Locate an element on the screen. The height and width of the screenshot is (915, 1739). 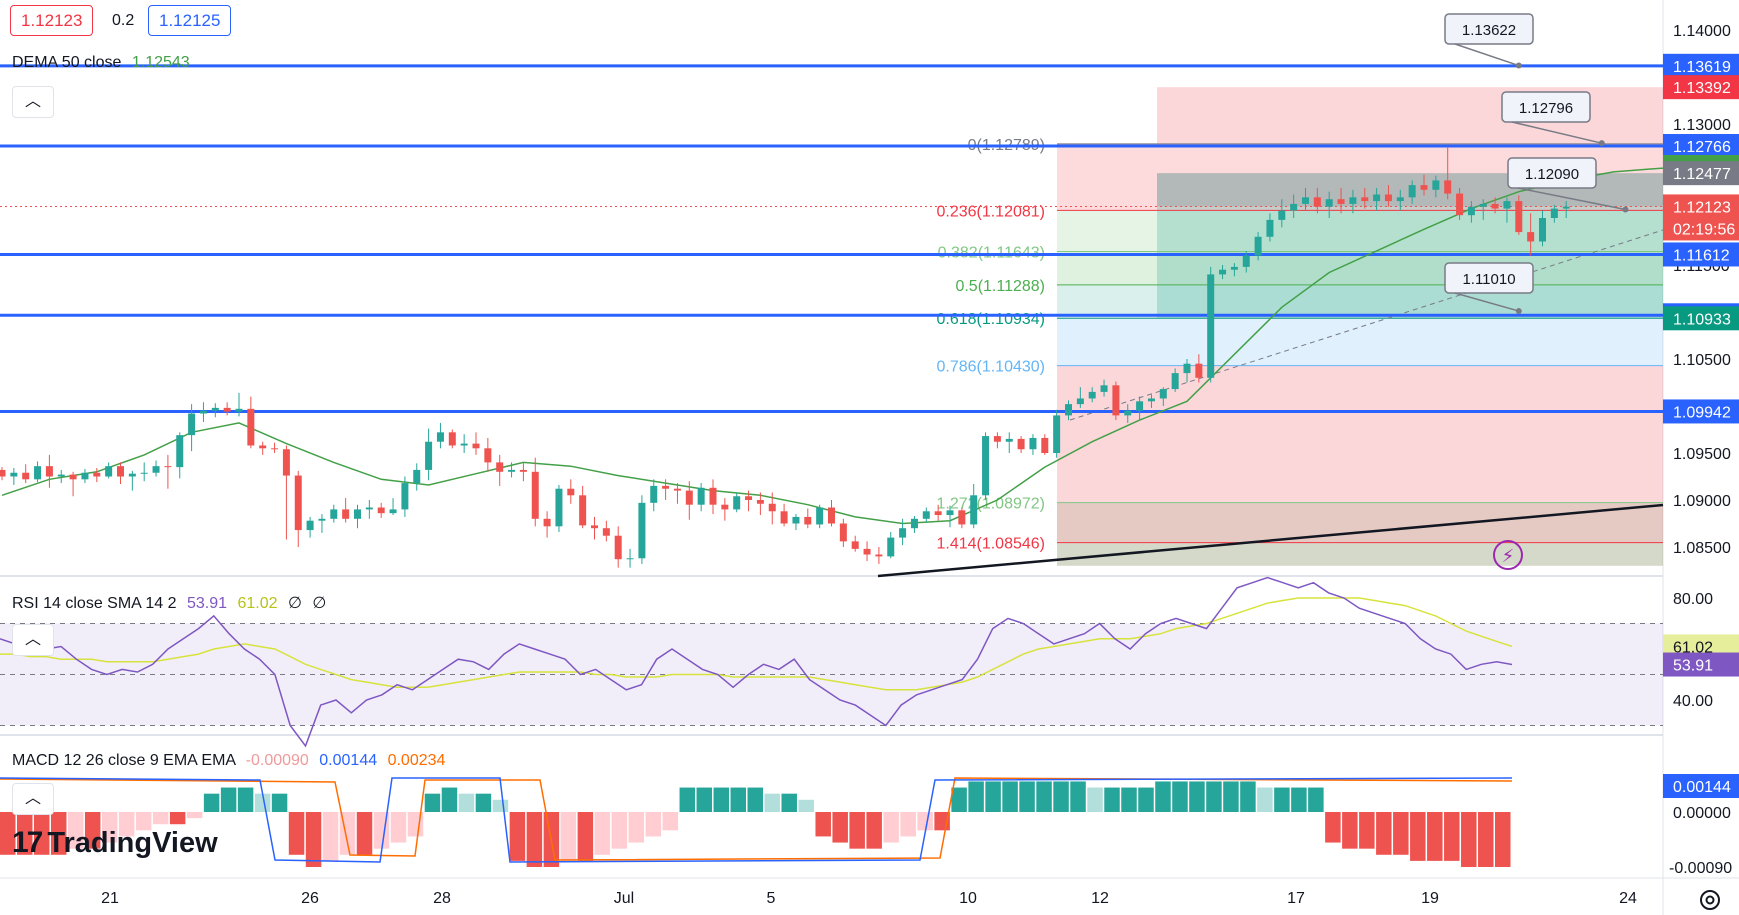
price-axis-tag-label: 1.13392 is located at coordinates (1702, 88).